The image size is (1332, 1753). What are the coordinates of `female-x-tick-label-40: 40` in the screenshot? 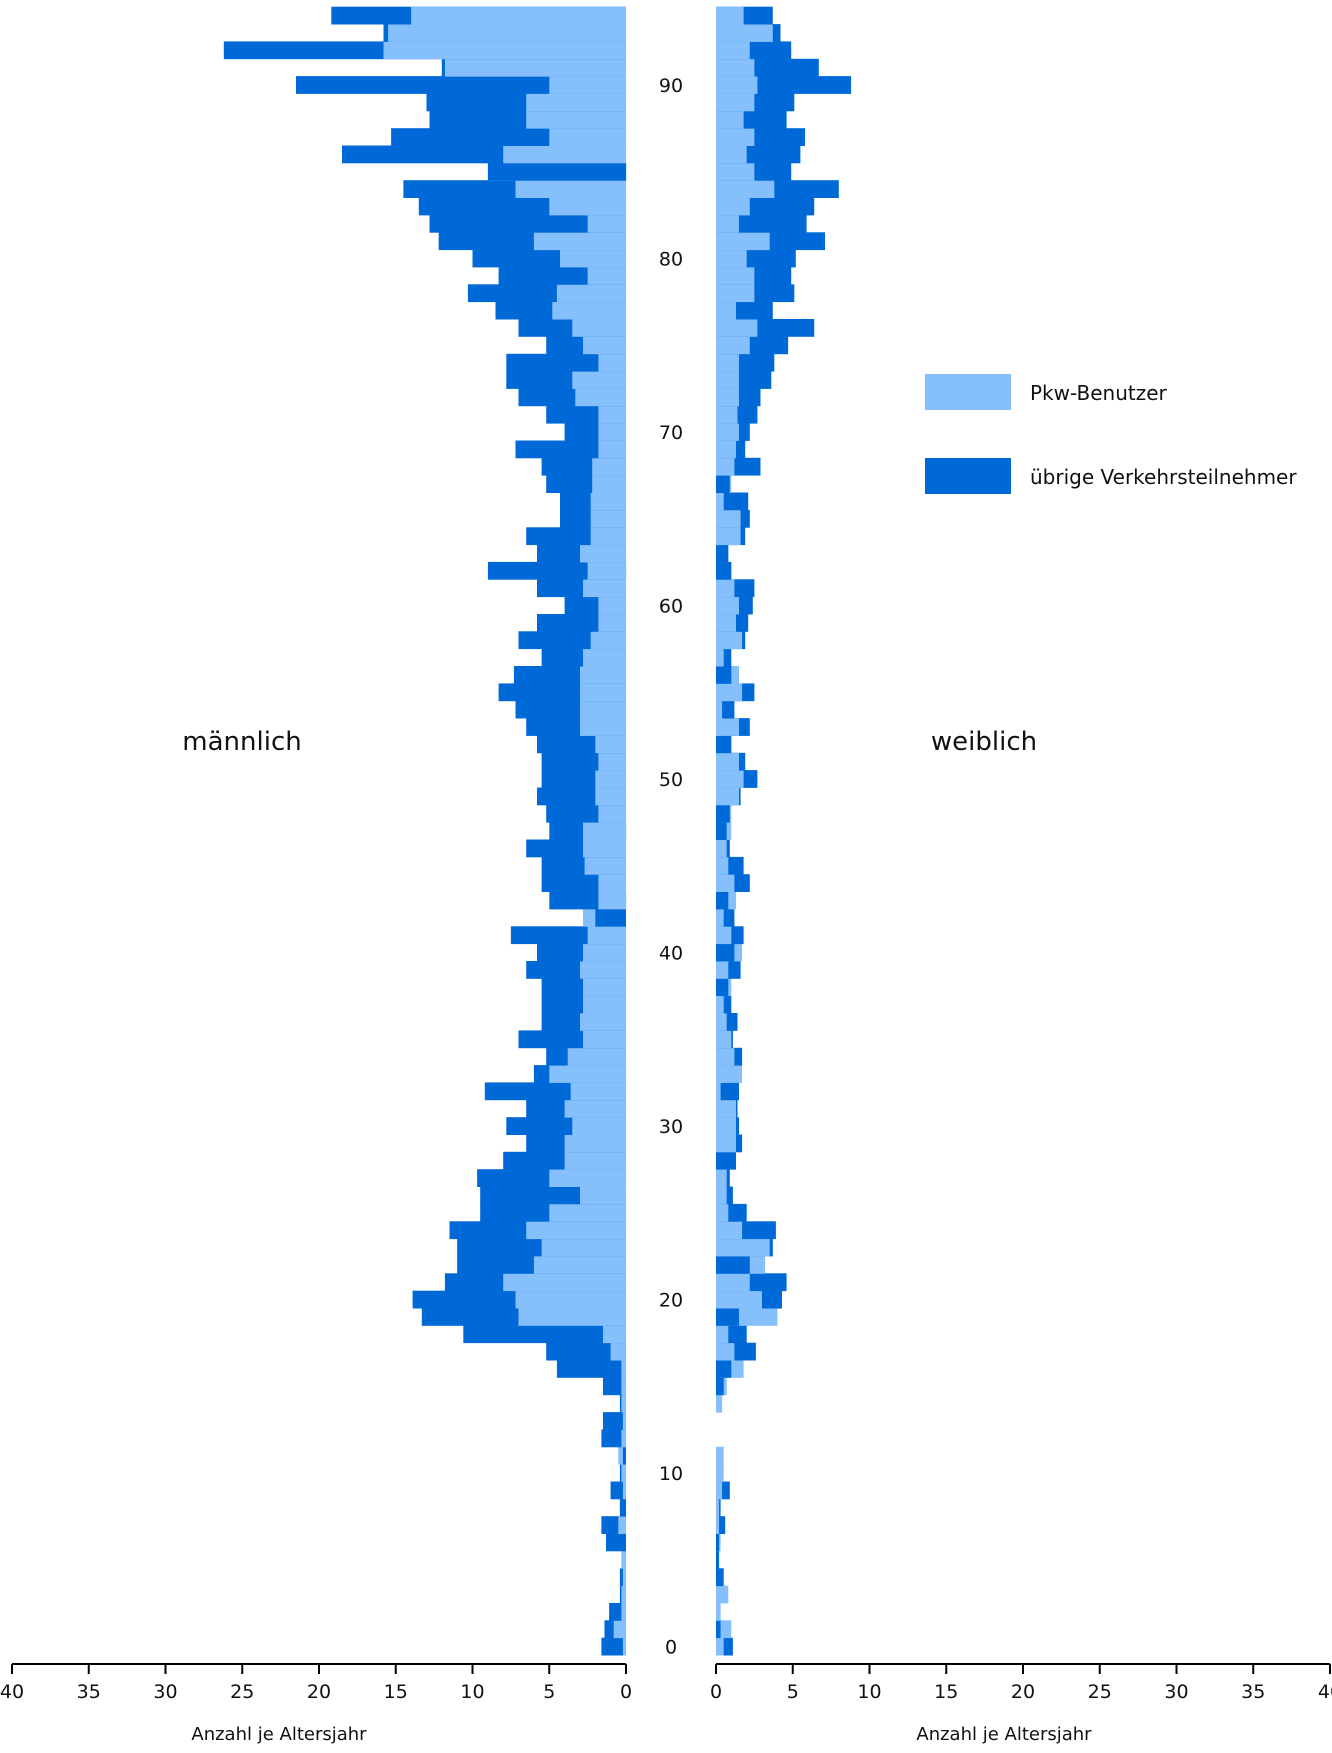 It's located at (1325, 1692).